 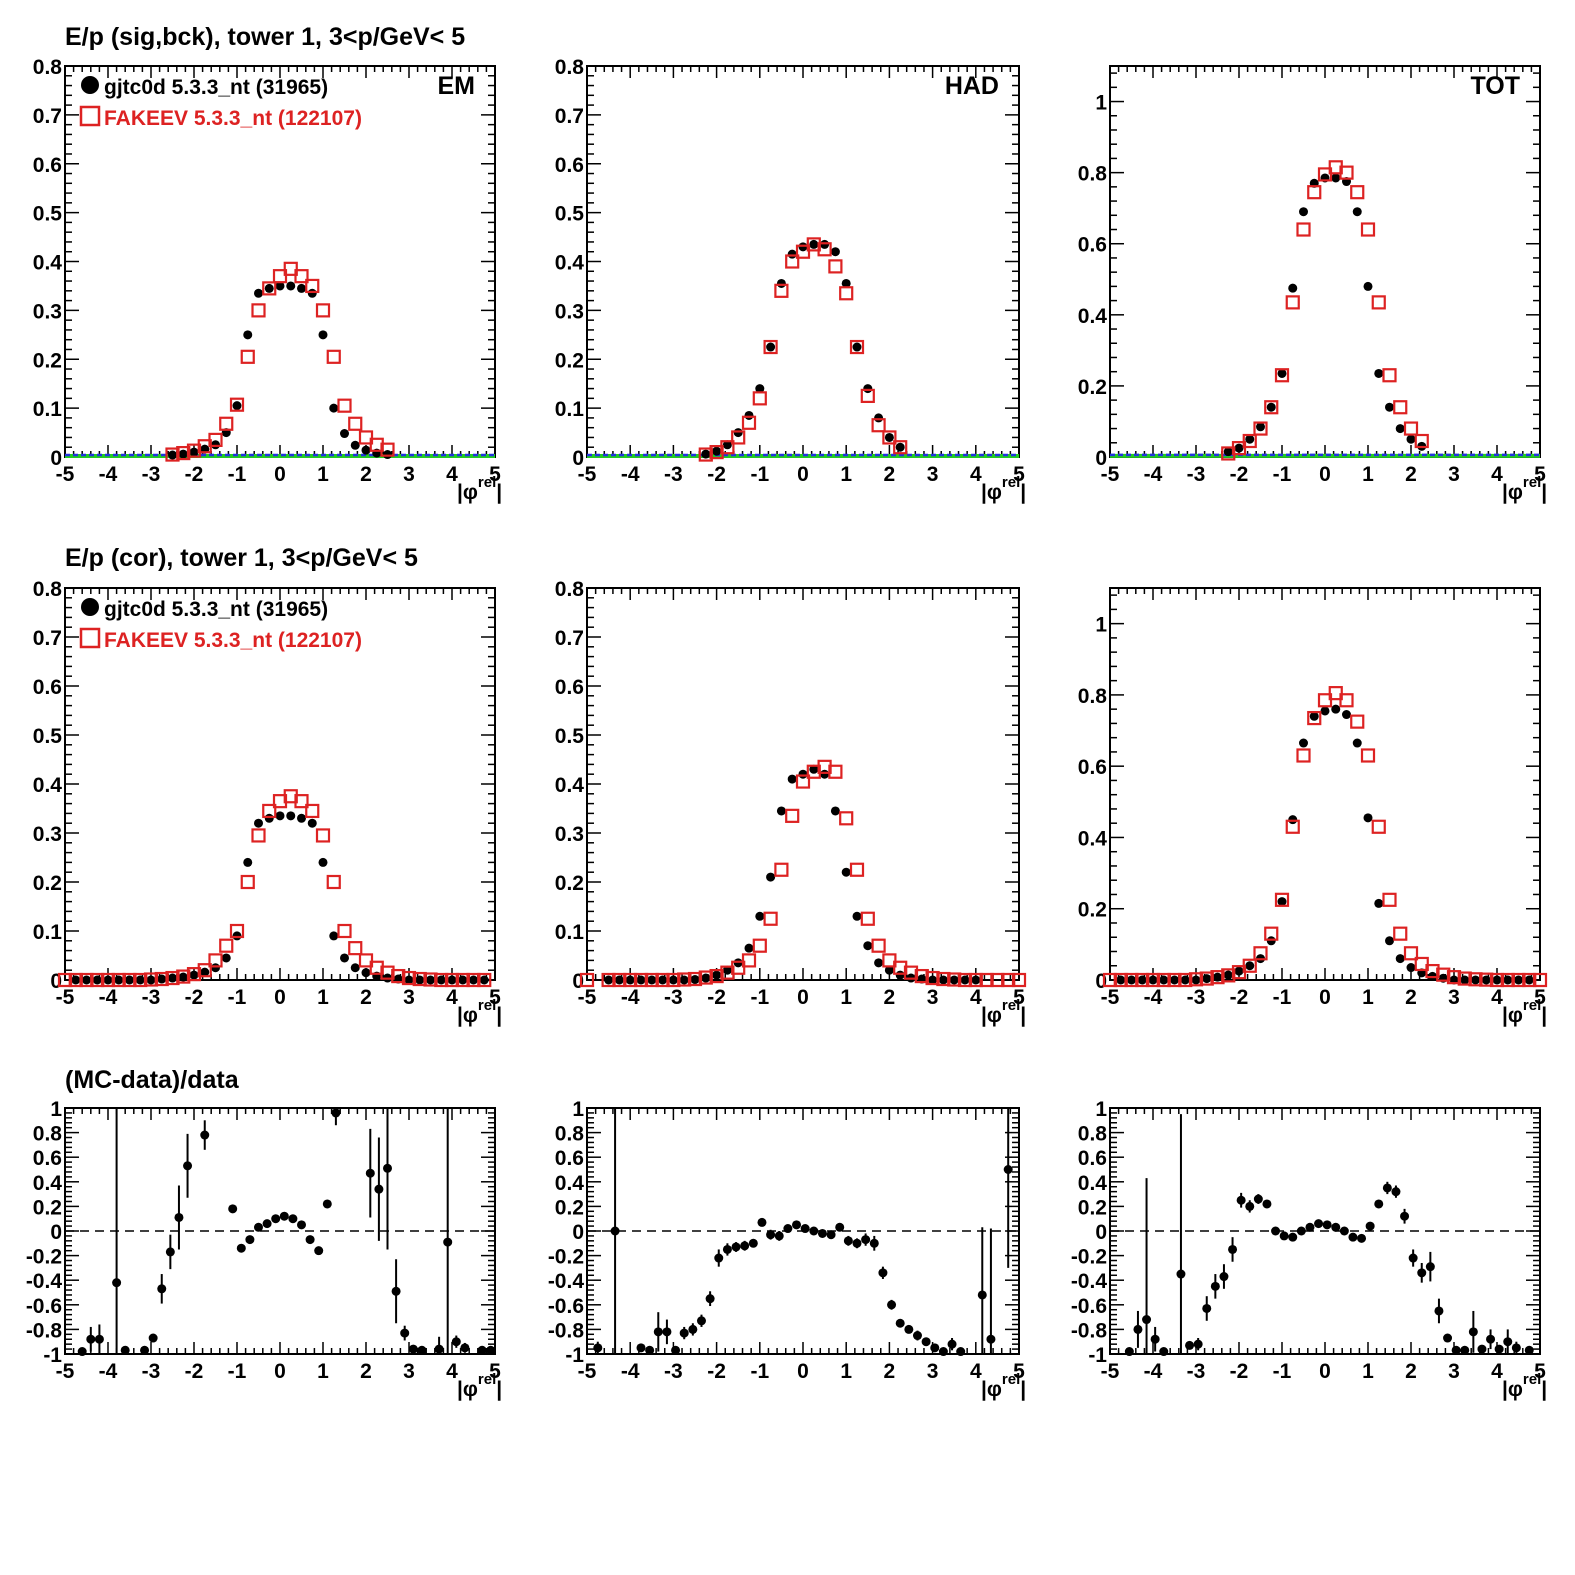 I want to click on x-tick-label: -5, so click(x=65, y=997).